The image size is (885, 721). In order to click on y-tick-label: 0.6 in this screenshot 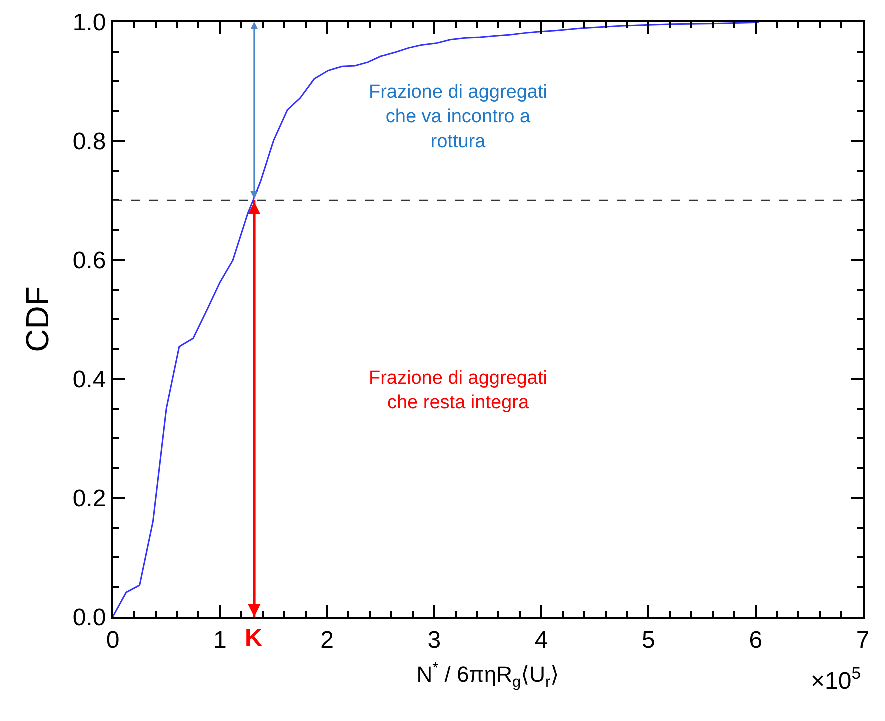, I will do `click(89, 260)`.